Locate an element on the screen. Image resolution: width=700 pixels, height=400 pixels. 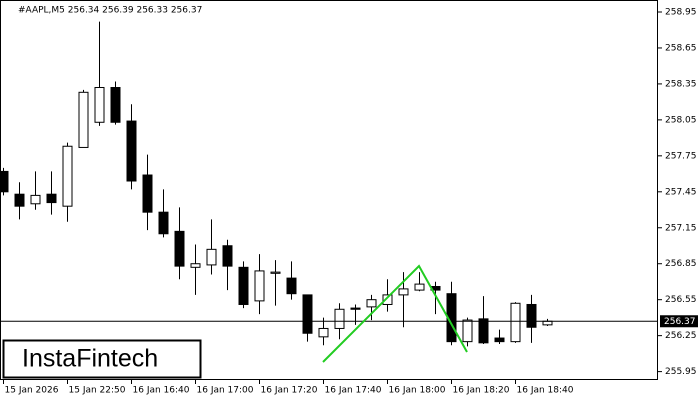
x-tick-label: 15 Jan 22:50 is located at coordinates (97, 391).